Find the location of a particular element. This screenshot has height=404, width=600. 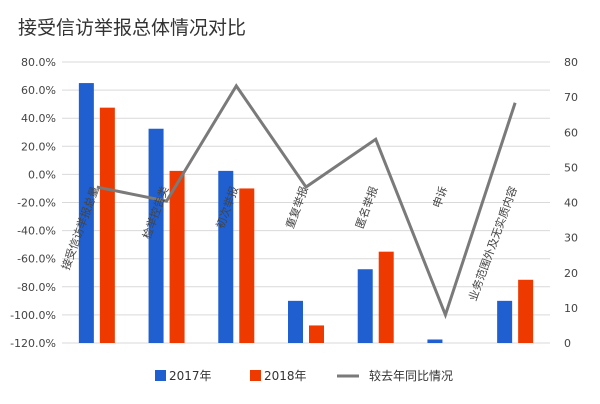

right-tick-label: 0 is located at coordinates (567, 343).